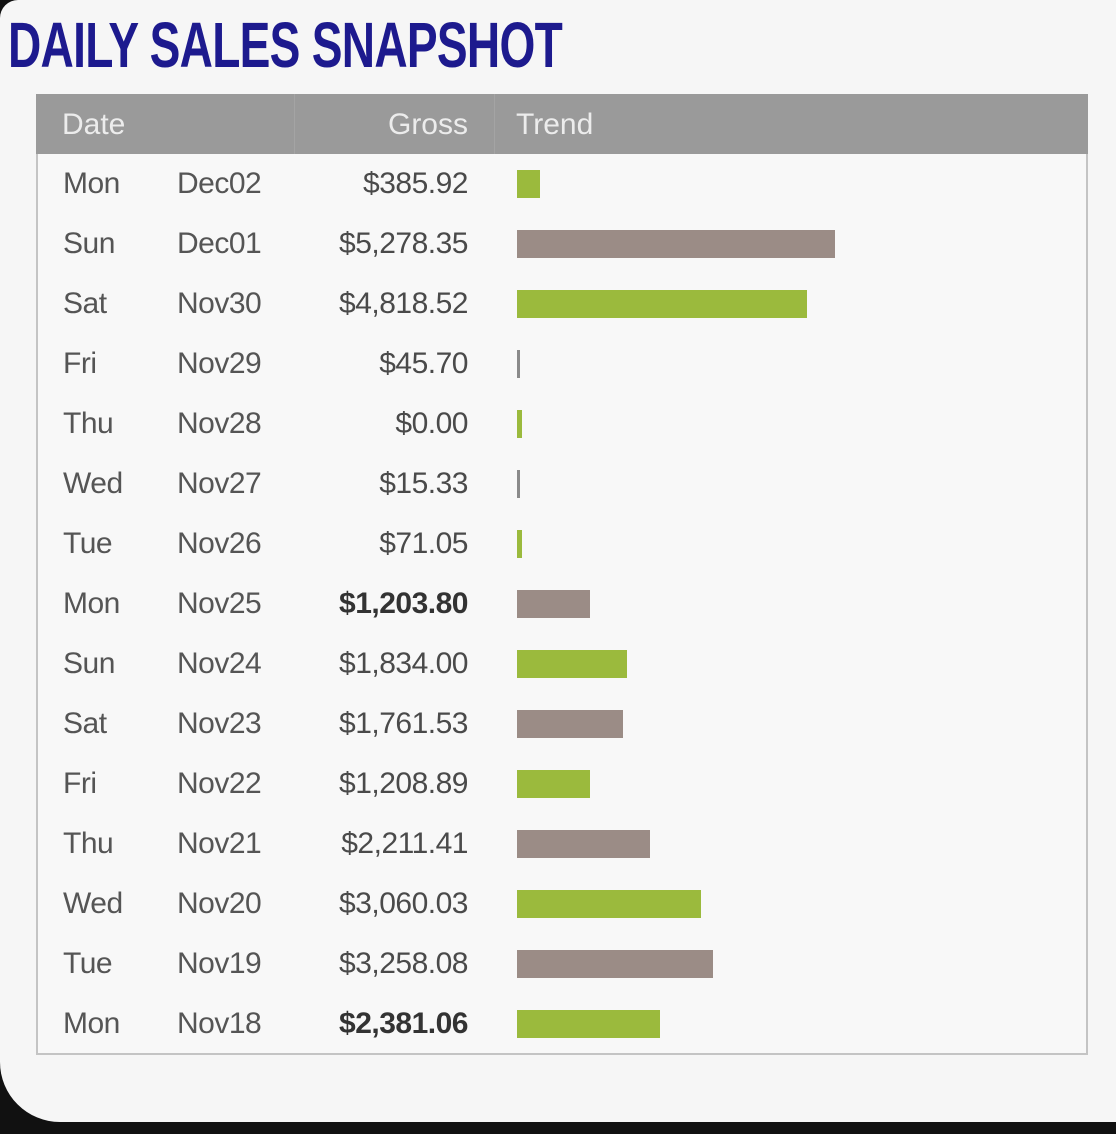 This screenshot has width=1116, height=1134. I want to click on table-row: Sun Dec01 $5,278.35, so click(562, 244).